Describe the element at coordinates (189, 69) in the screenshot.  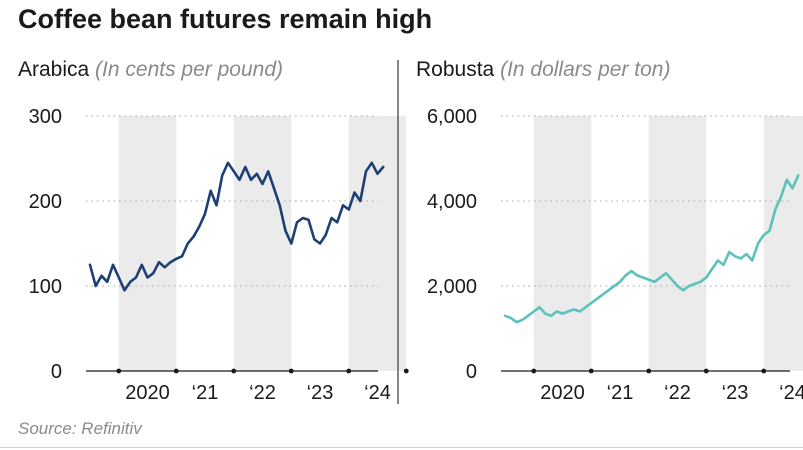
I see `arabica-units: (In cents per pound)` at that location.